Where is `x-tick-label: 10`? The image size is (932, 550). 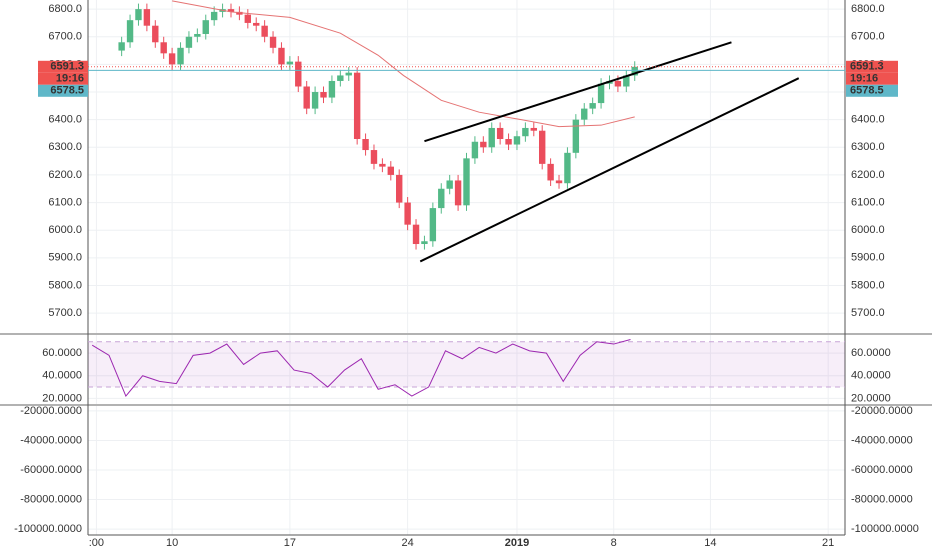 x-tick-label: 10 is located at coordinates (172, 543).